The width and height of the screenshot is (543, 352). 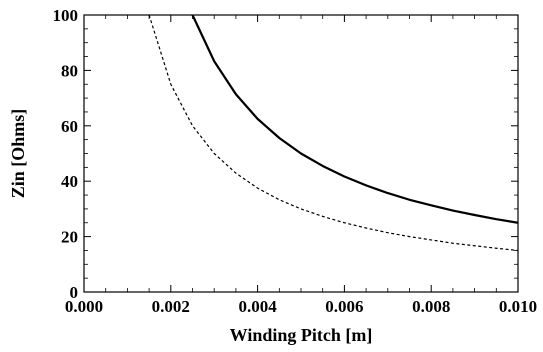 I want to click on x-axis-label: Winding Pitch [m], so click(x=301, y=335).